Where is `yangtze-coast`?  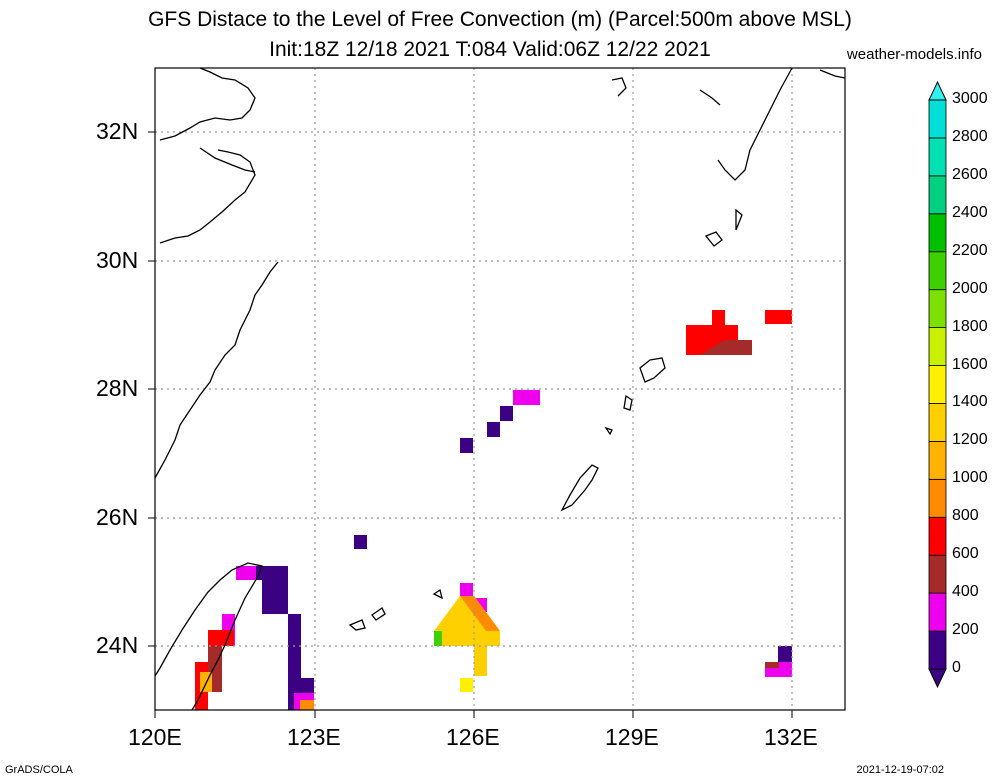
yangtze-coast is located at coordinates (207, 155).